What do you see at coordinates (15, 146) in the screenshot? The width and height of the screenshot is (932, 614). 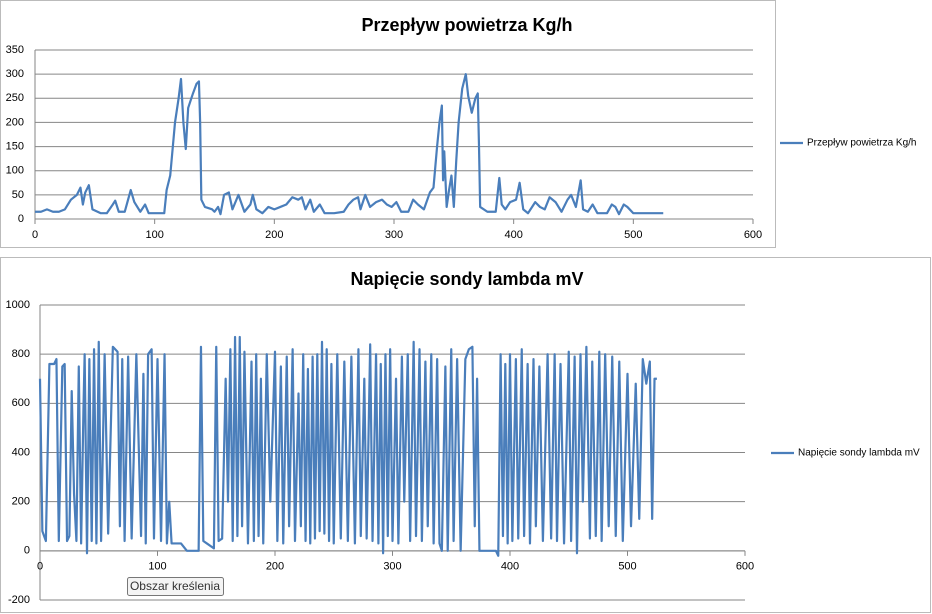 I see `y-tick-label: 150` at bounding box center [15, 146].